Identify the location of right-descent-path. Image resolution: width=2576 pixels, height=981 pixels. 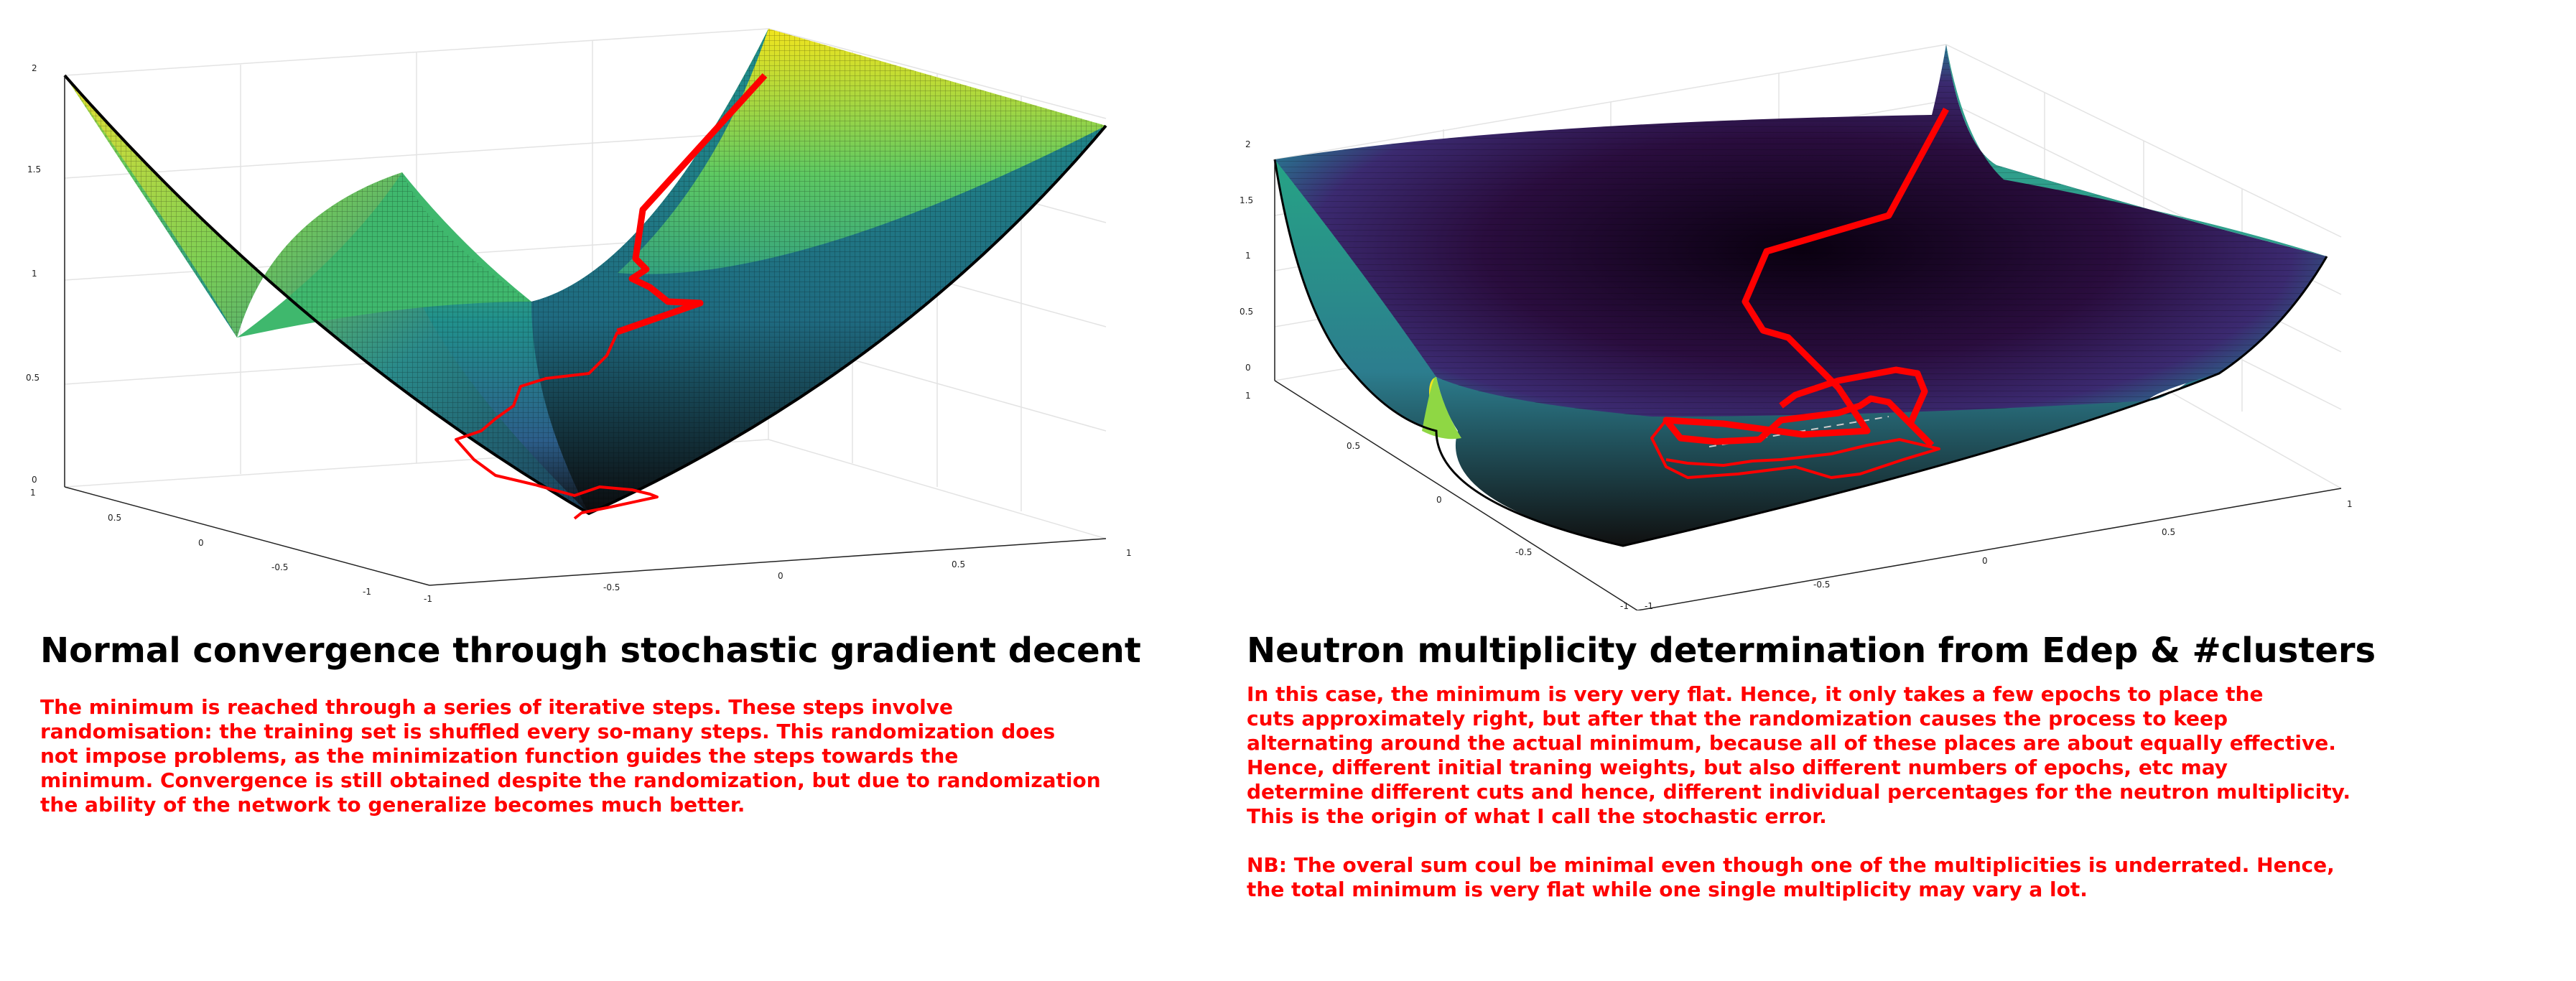
(1800, 293).